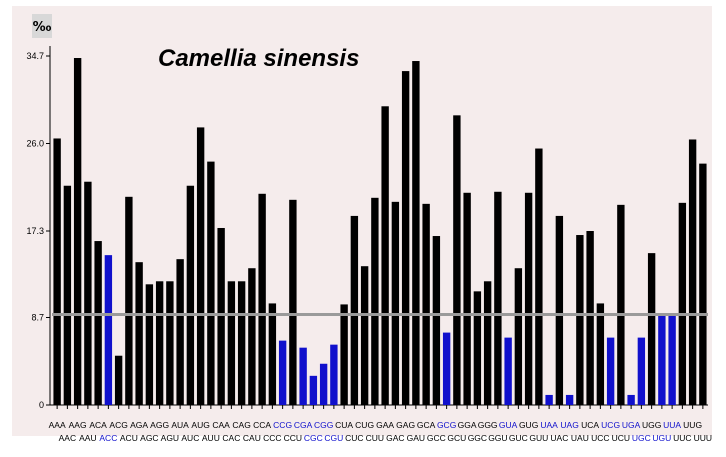 The width and height of the screenshot is (726, 457). I want to click on x-tick-label: ACU, so click(129, 438).